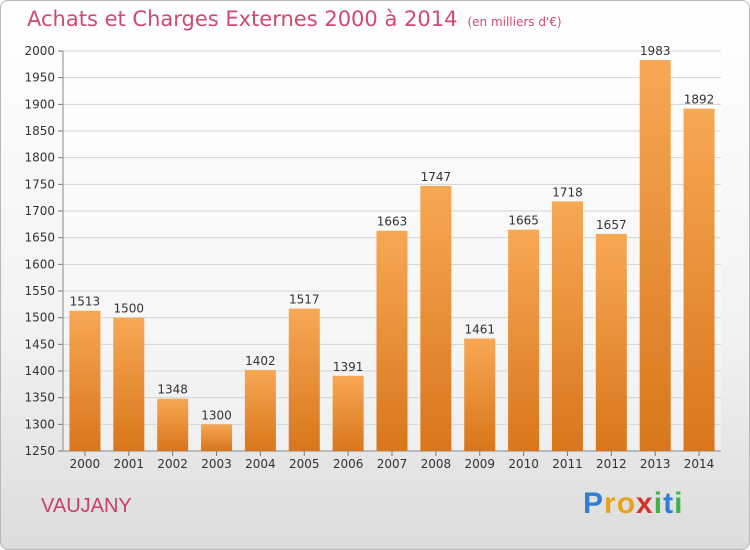 Image resolution: width=750 pixels, height=550 pixels. What do you see at coordinates (348, 413) in the screenshot?
I see `bar-2006` at bounding box center [348, 413].